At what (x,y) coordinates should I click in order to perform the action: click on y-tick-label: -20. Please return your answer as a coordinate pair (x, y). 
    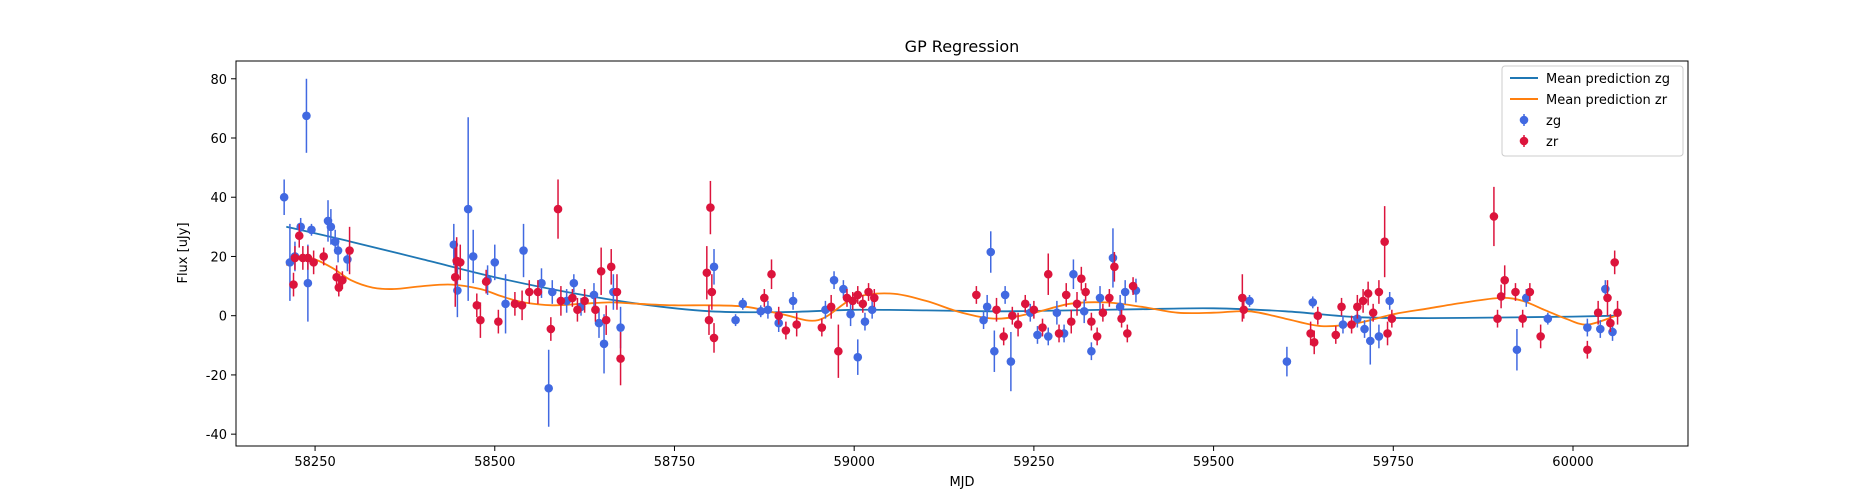
    Looking at the image, I should click on (216, 376).